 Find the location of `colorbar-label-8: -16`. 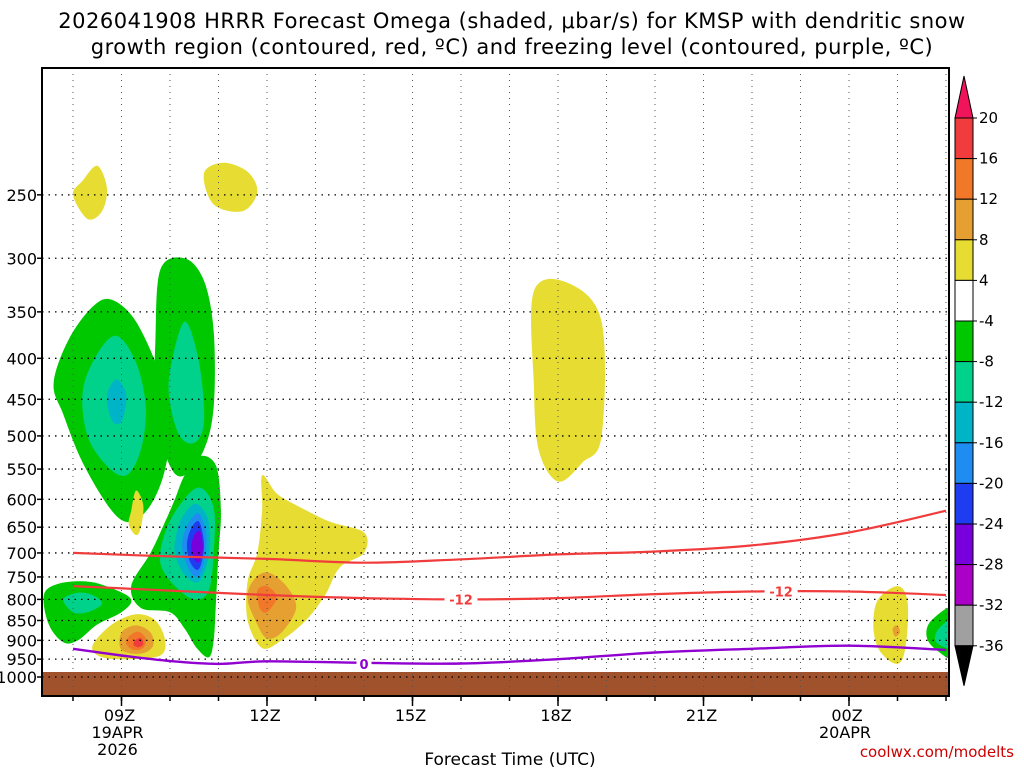

colorbar-label-8: -16 is located at coordinates (991, 443).